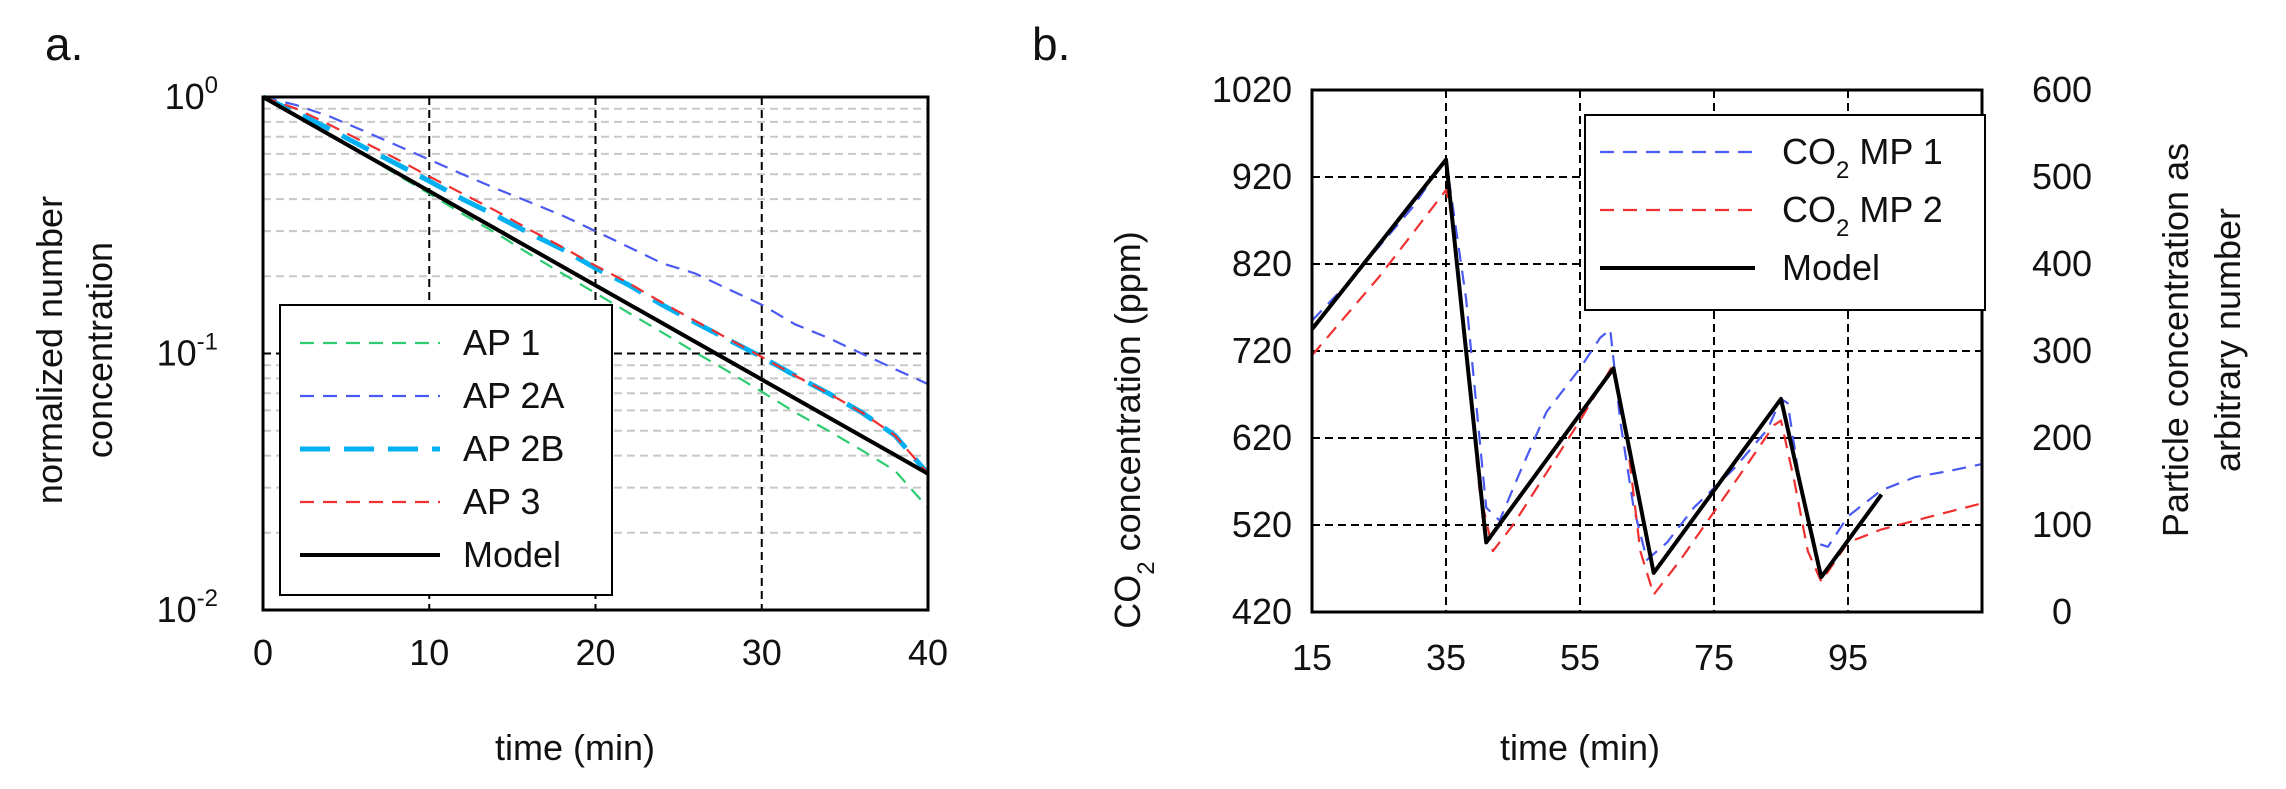 The height and width of the screenshot is (789, 2286). Describe the element at coordinates (1312, 657) in the screenshot. I see `panel-b-x-tick-label: 15` at that location.